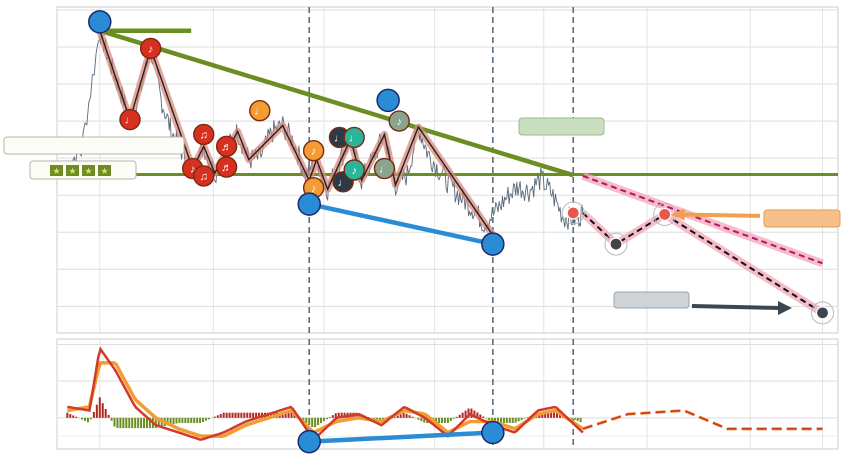  Describe the element at coordinates (785, 308) in the screenshot. I see `low-arrowhead` at that location.